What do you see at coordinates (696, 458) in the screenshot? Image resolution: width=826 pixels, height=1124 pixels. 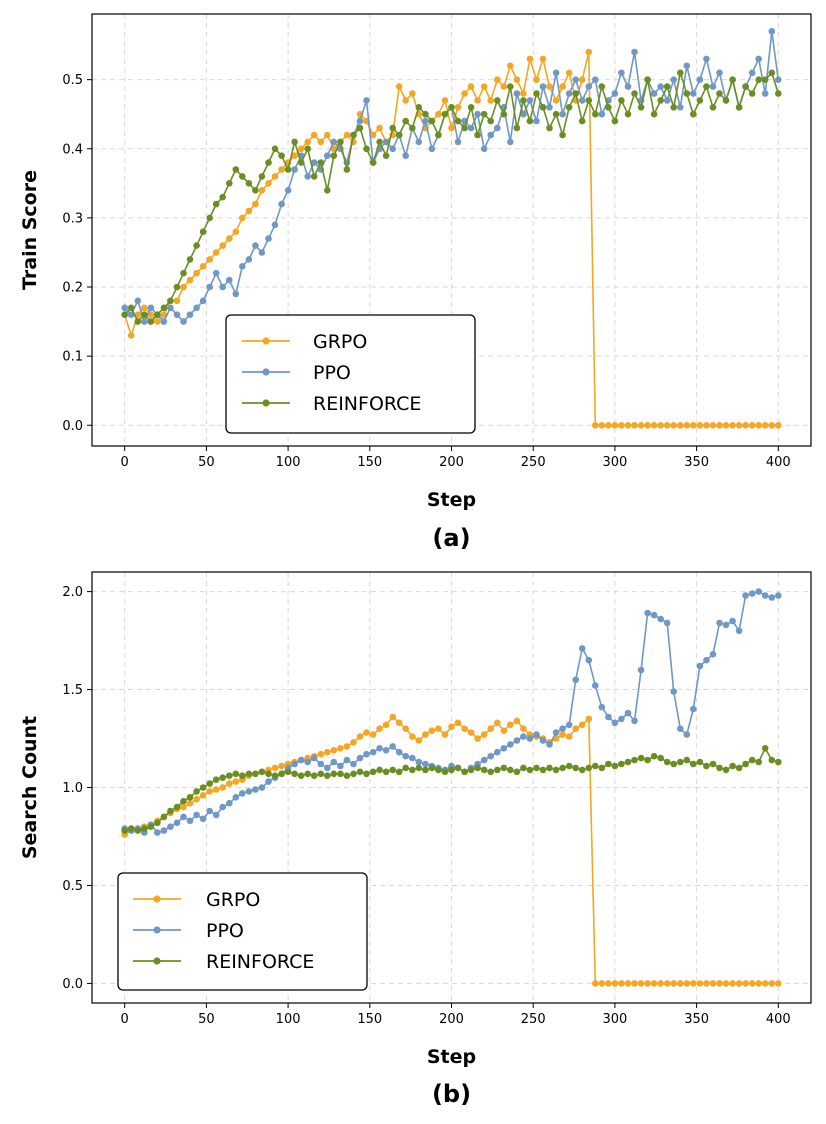 I see `x-tick: 350` at bounding box center [696, 458].